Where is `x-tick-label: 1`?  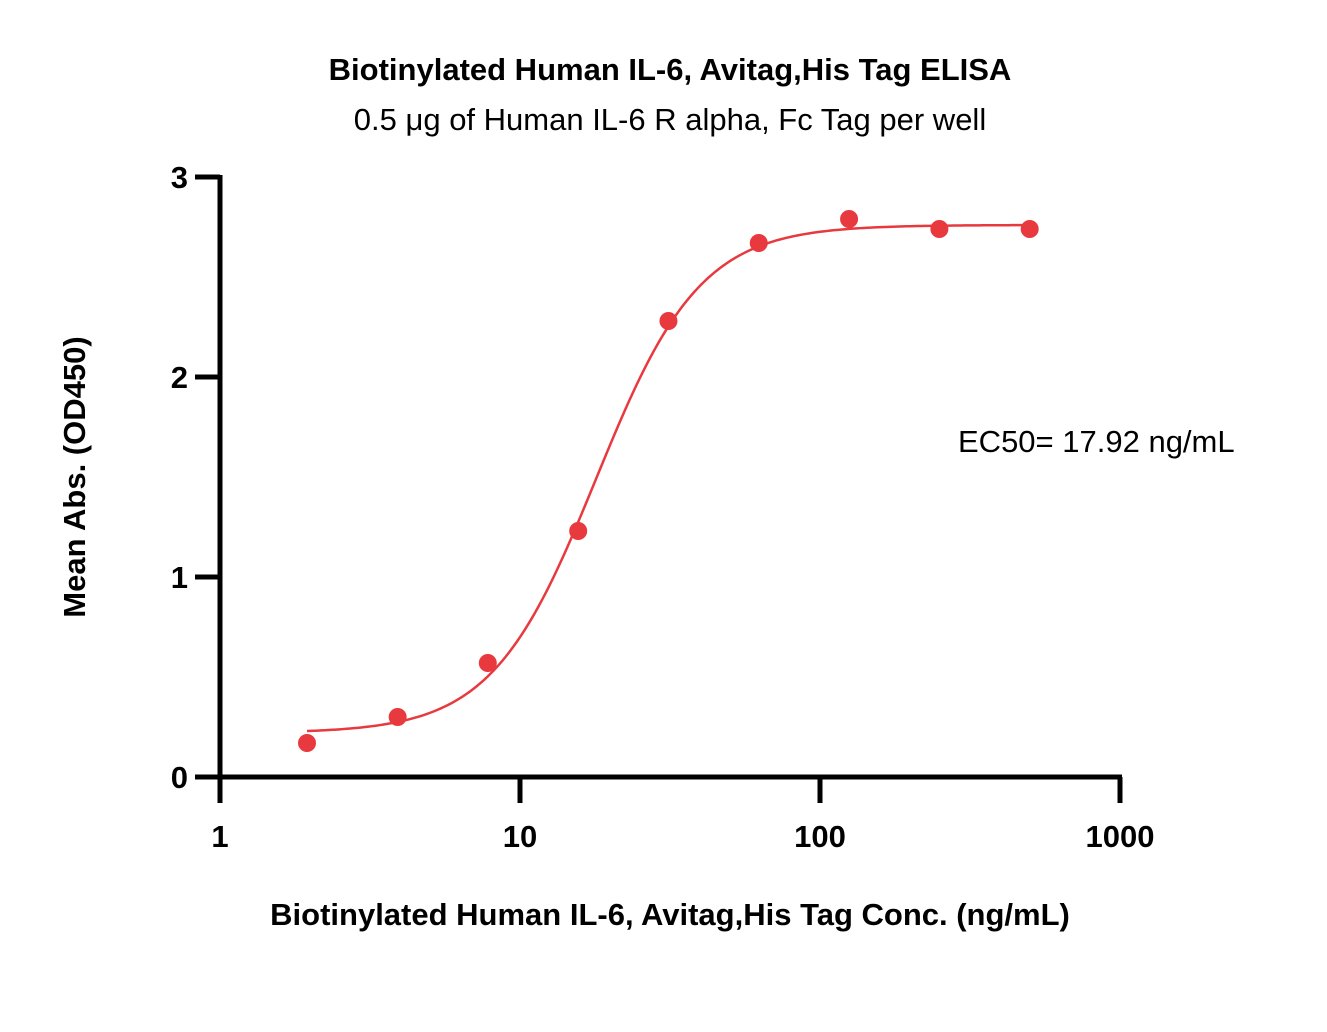
x-tick-label: 1 is located at coordinates (219, 836).